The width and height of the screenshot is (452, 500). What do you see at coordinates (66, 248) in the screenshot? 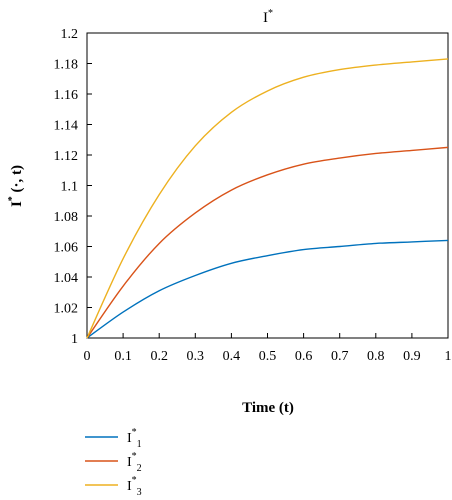
I see `y-tick-label: 1.06` at bounding box center [66, 248].